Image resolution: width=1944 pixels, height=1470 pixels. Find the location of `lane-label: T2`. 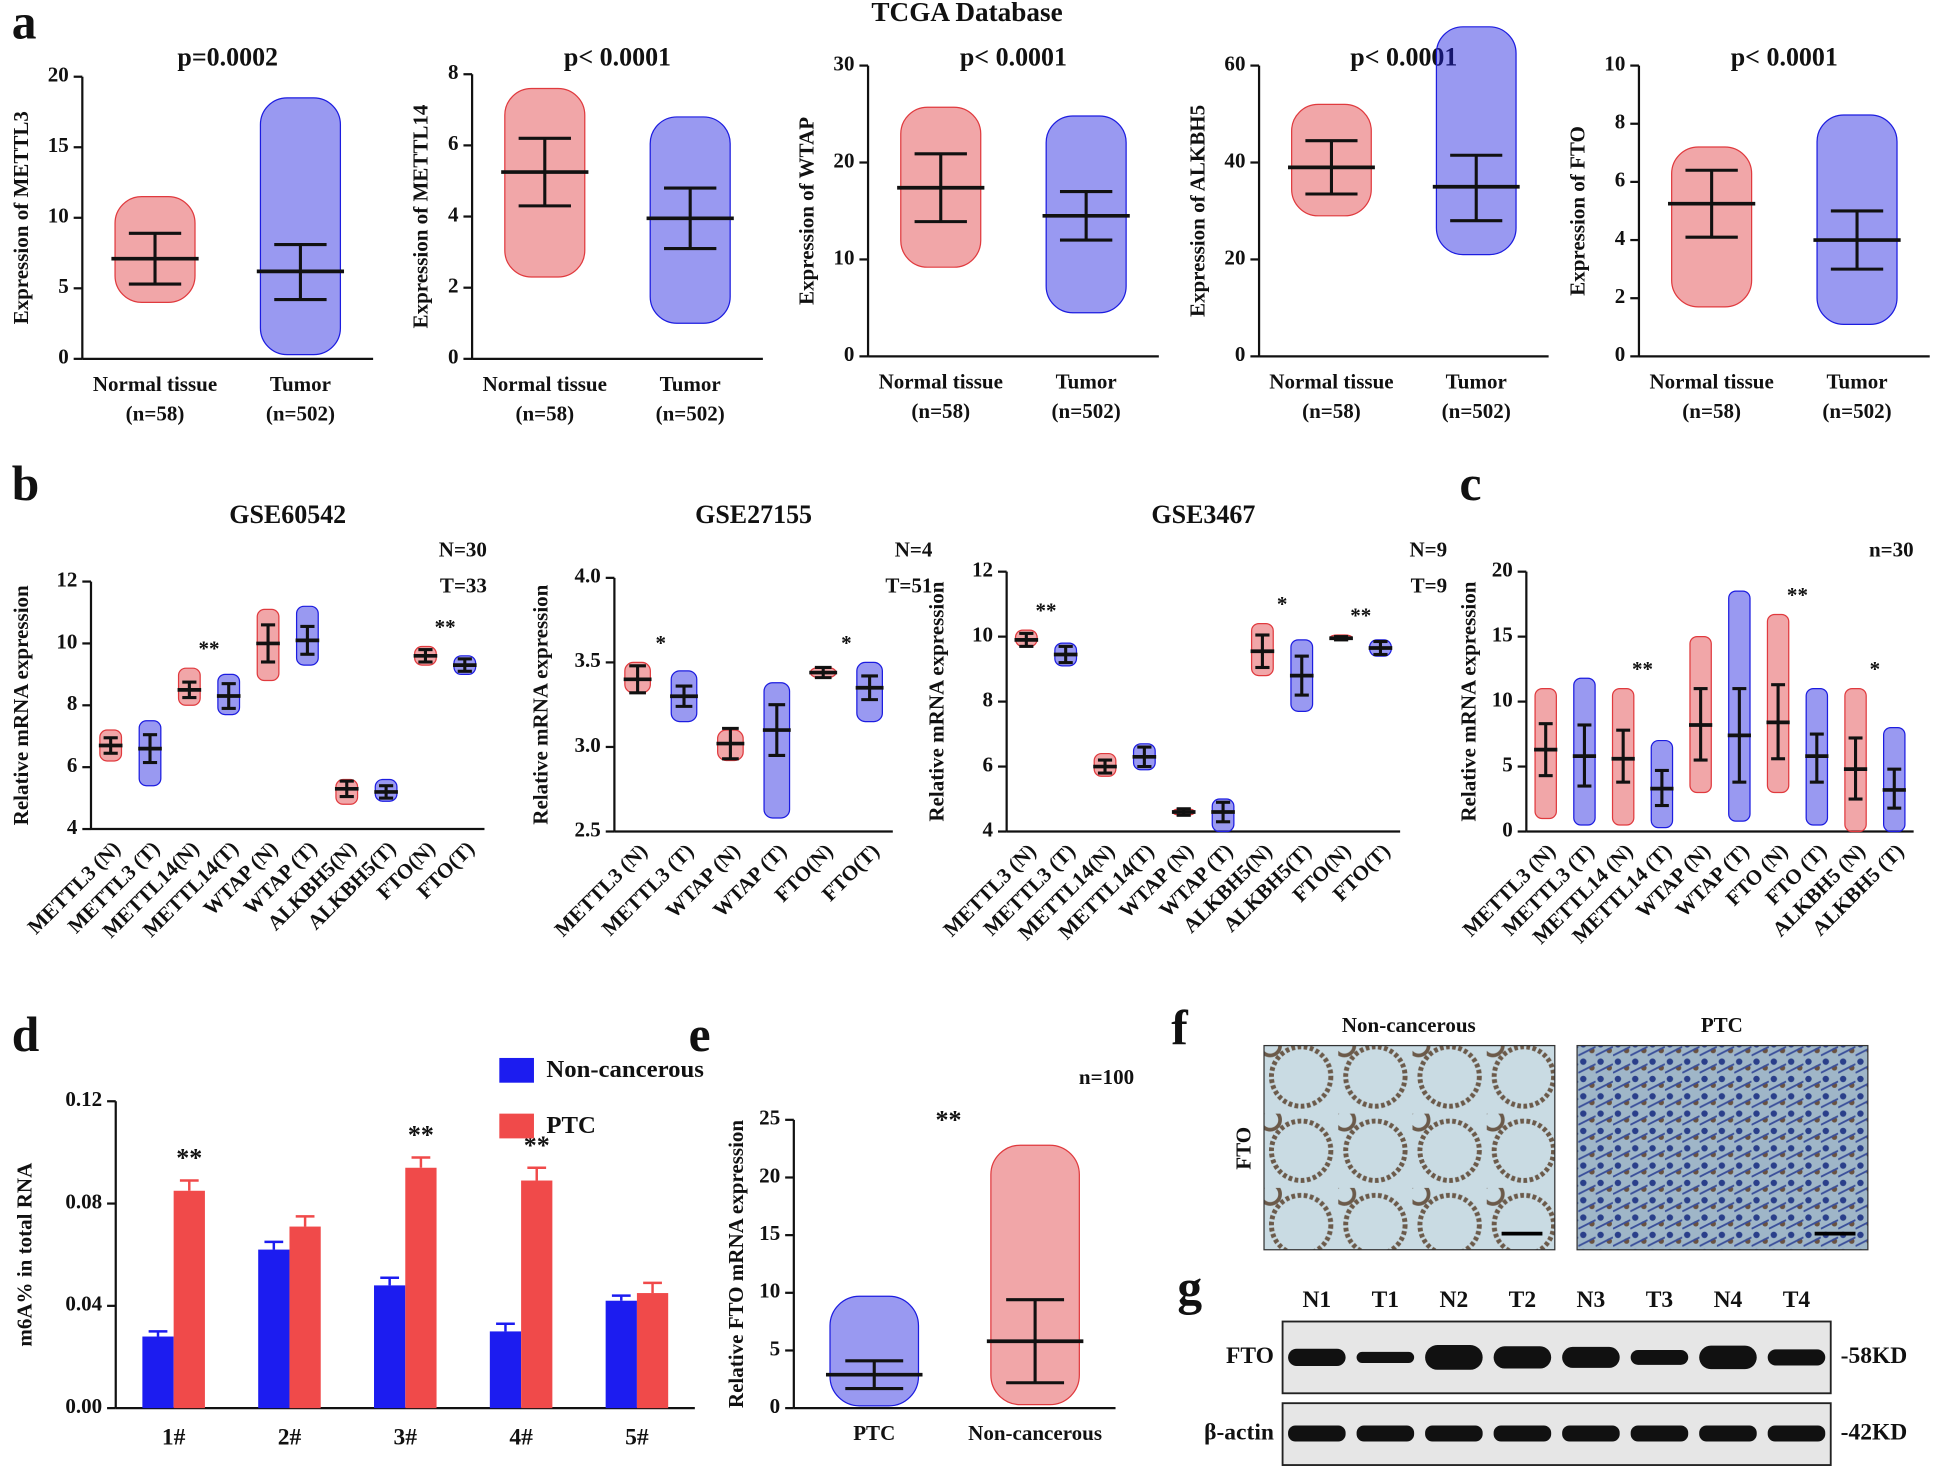

lane-label: T2 is located at coordinates (1522, 1300).